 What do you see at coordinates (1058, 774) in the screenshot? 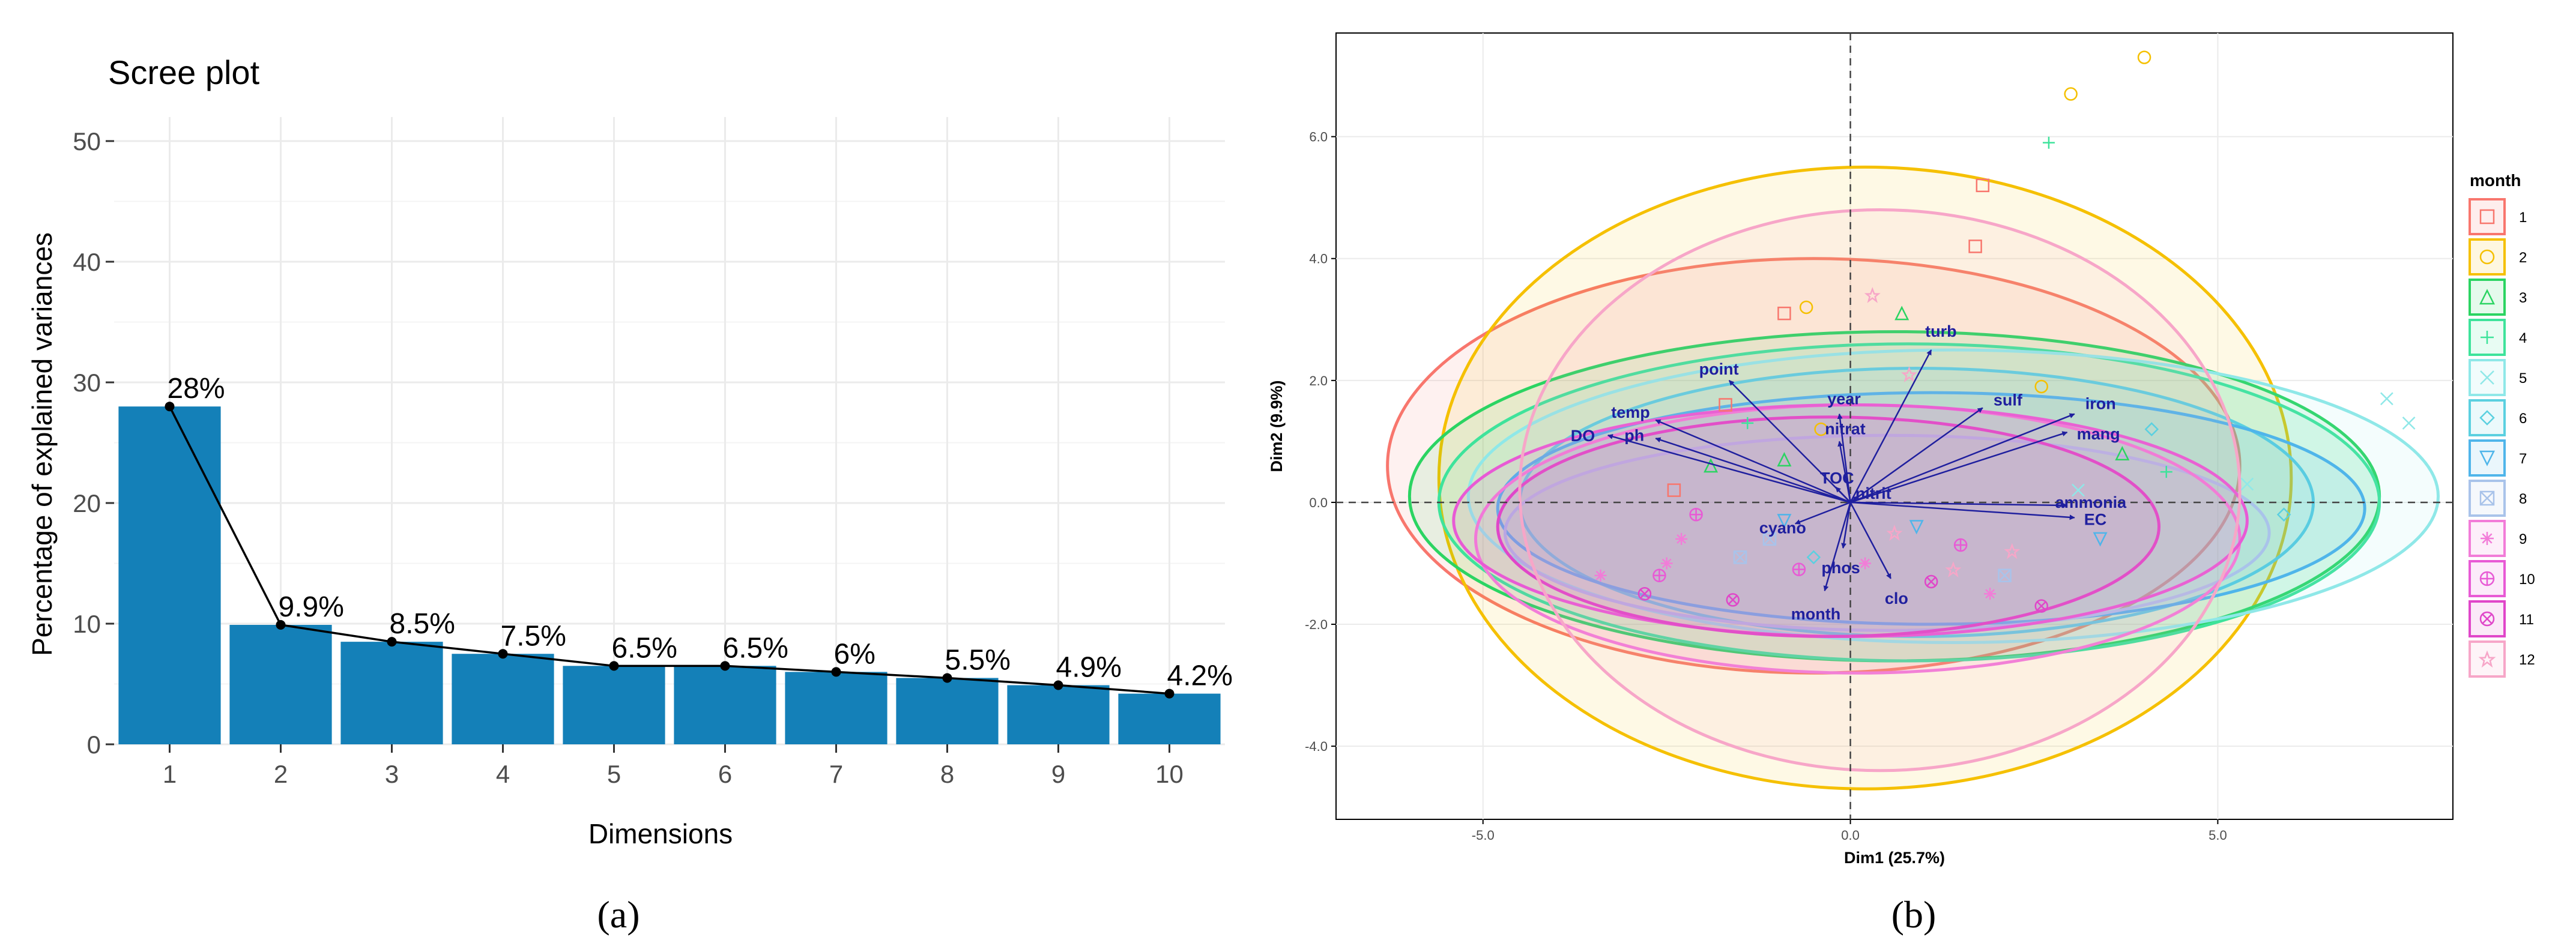
I see `scree-x-tick-label: 9` at bounding box center [1058, 774].